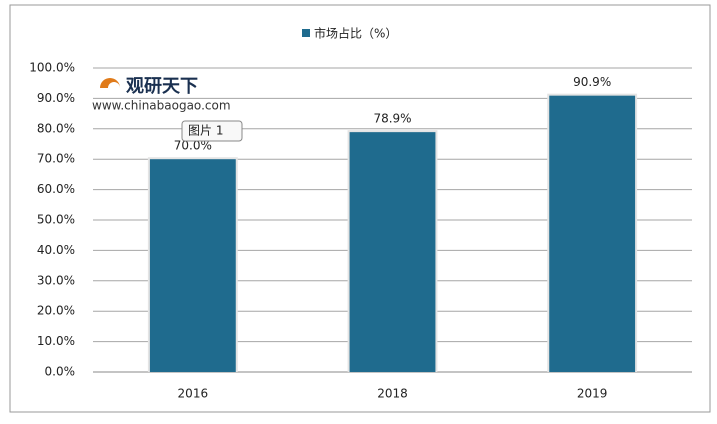 The image size is (717, 424). Describe the element at coordinates (392, 394) in the screenshot. I see `x-tick-label: 2018` at that location.